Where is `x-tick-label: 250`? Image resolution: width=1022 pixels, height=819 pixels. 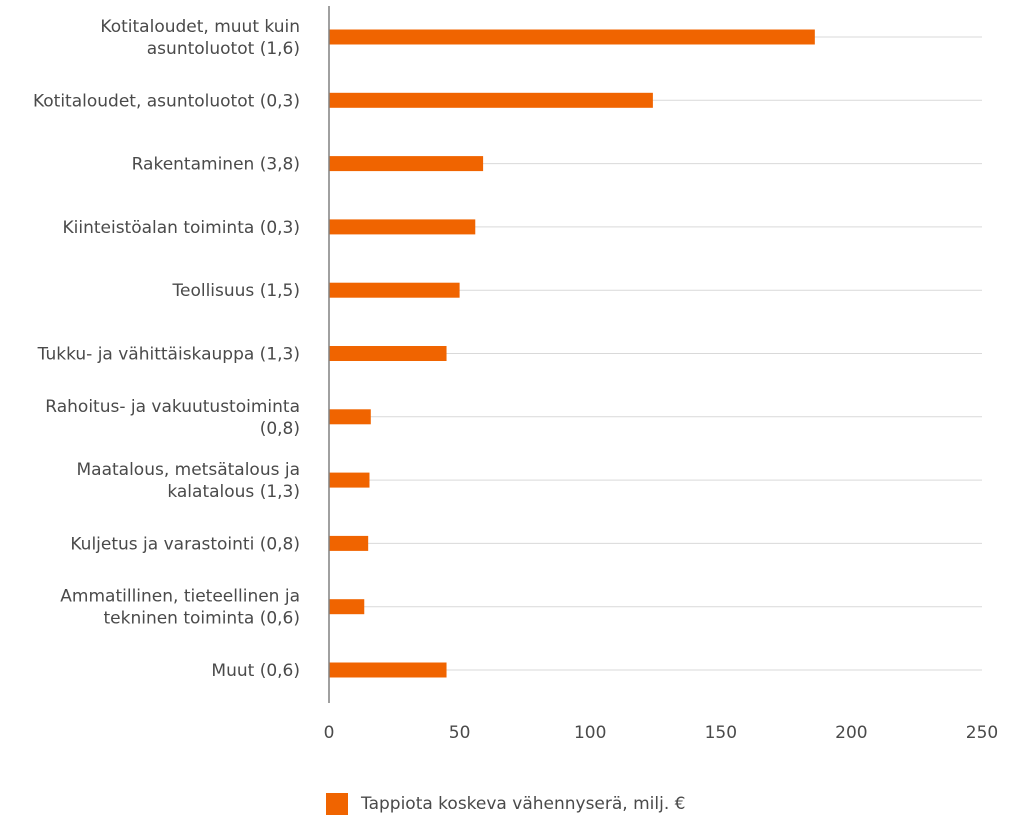 x-tick-label: 250 is located at coordinates (982, 733).